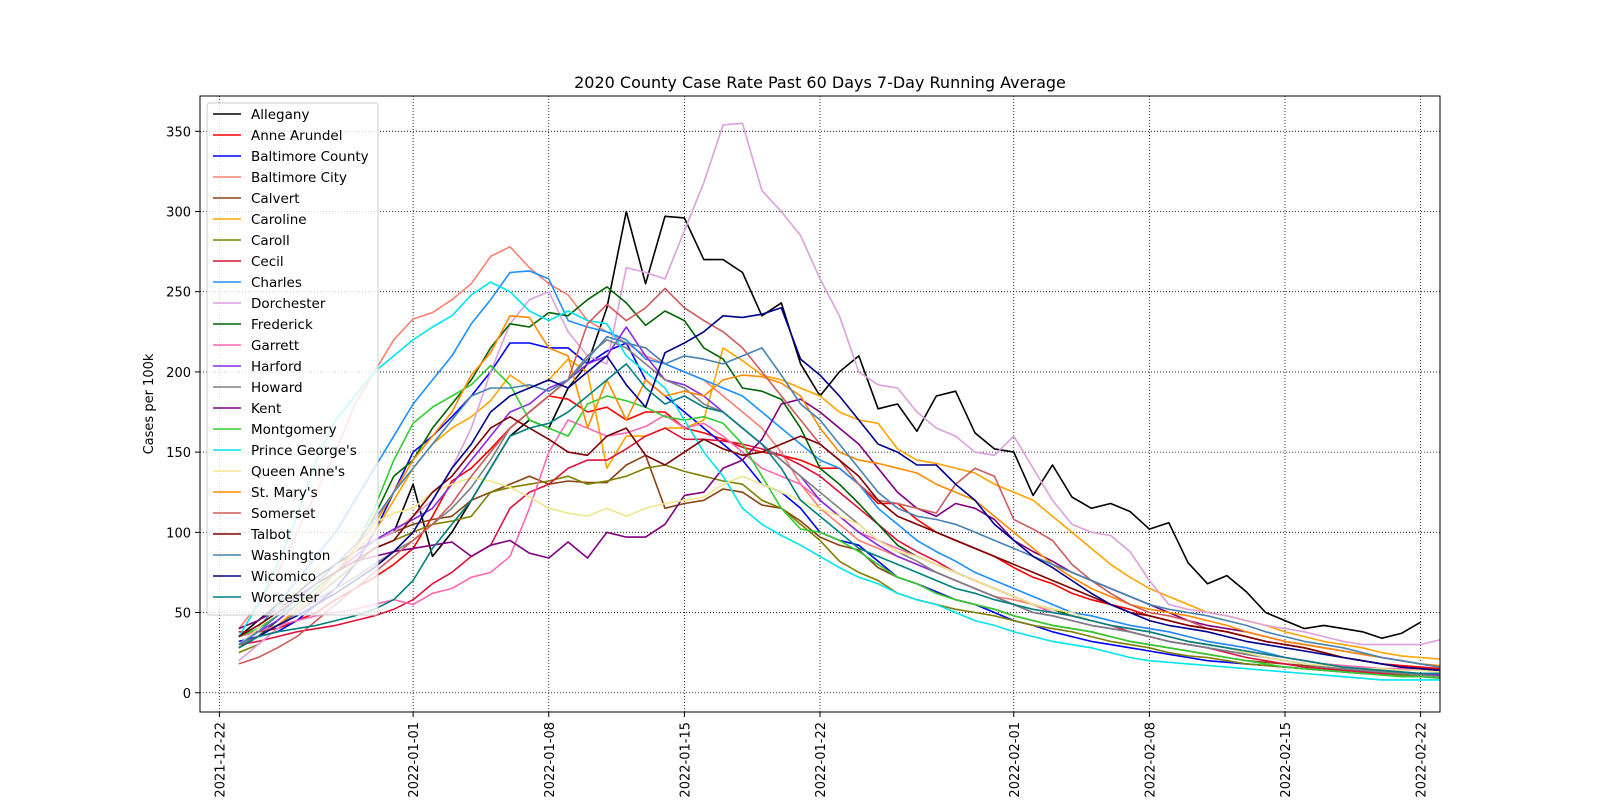  I want to click on legend-label: Caroll, so click(270, 241).